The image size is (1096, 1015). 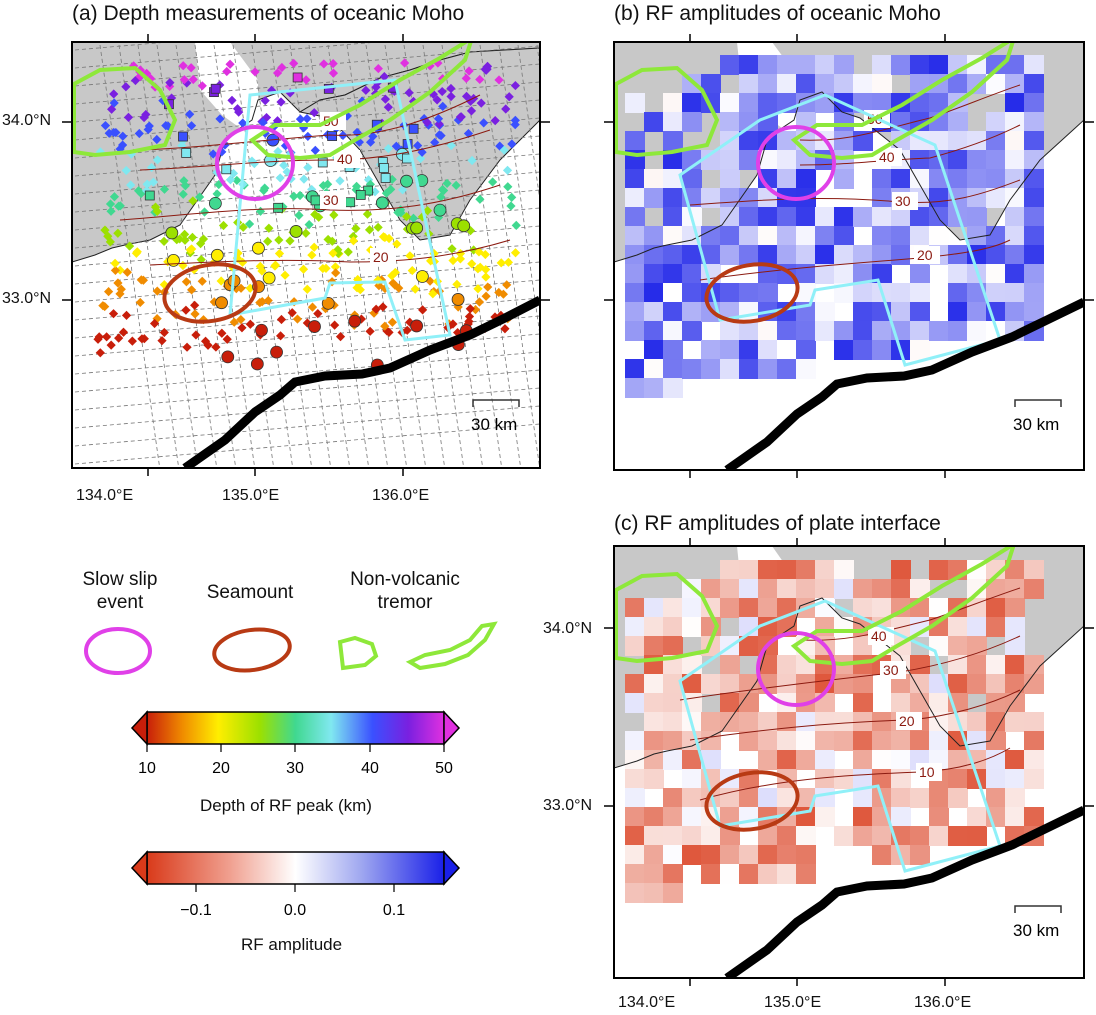 What do you see at coordinates (27, 298) in the screenshot?
I see `panel-a-lat-33: 33.0°N` at bounding box center [27, 298].